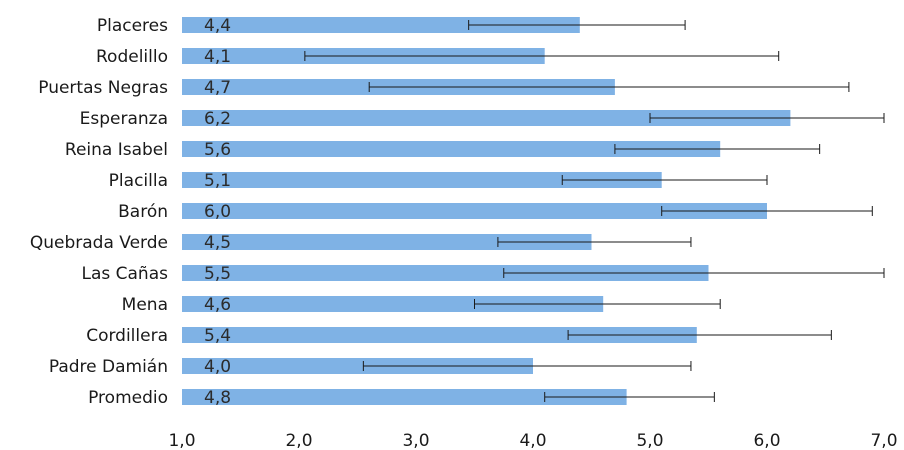  Describe the element at coordinates (132, 26) in the screenshot. I see `category-label: Placeres` at that location.